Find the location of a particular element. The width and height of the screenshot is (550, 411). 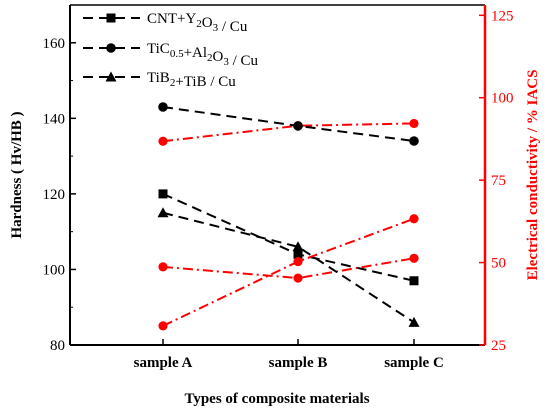

right-tick-label: 75 is located at coordinates (498, 181).